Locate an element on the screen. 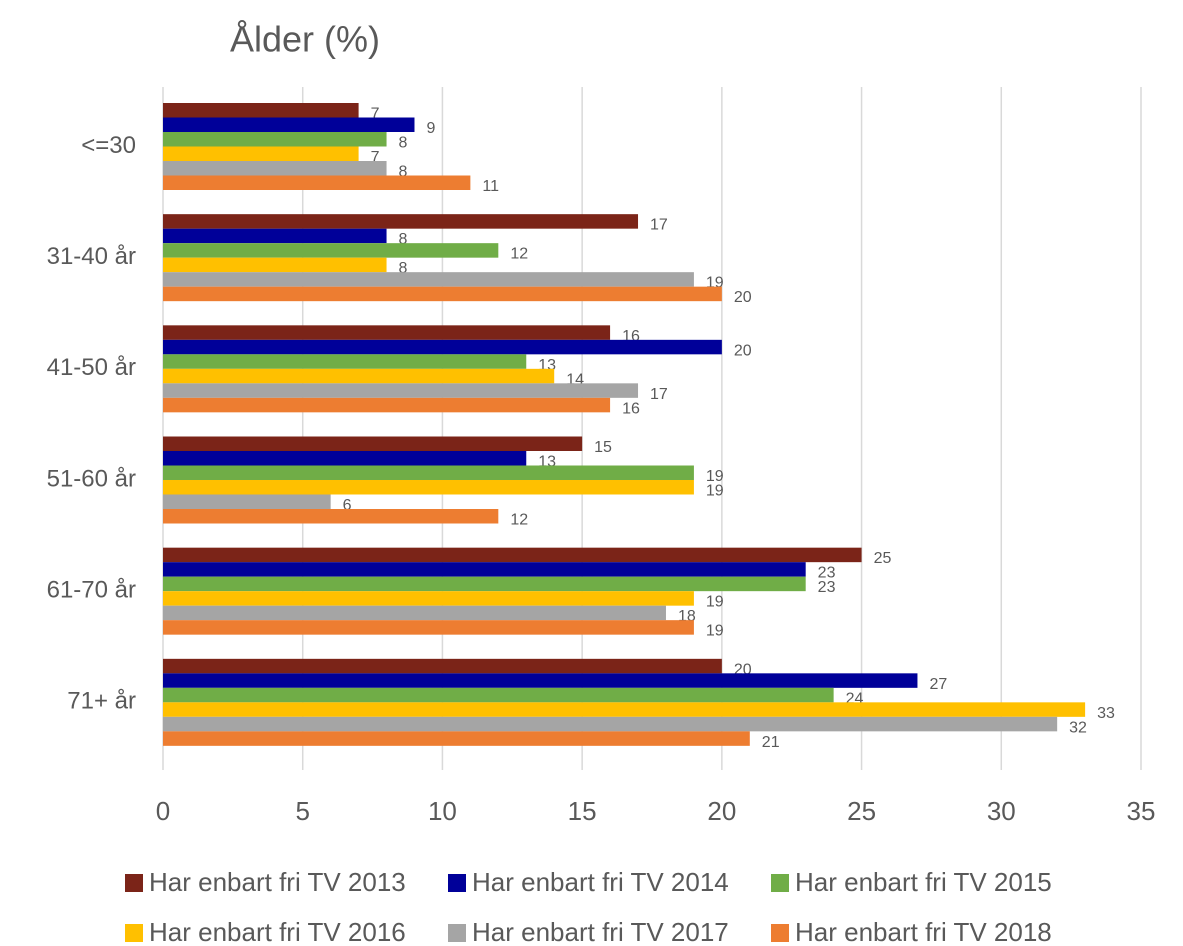 This screenshot has height=946, width=1183. data-label: 33 is located at coordinates (1106, 713).